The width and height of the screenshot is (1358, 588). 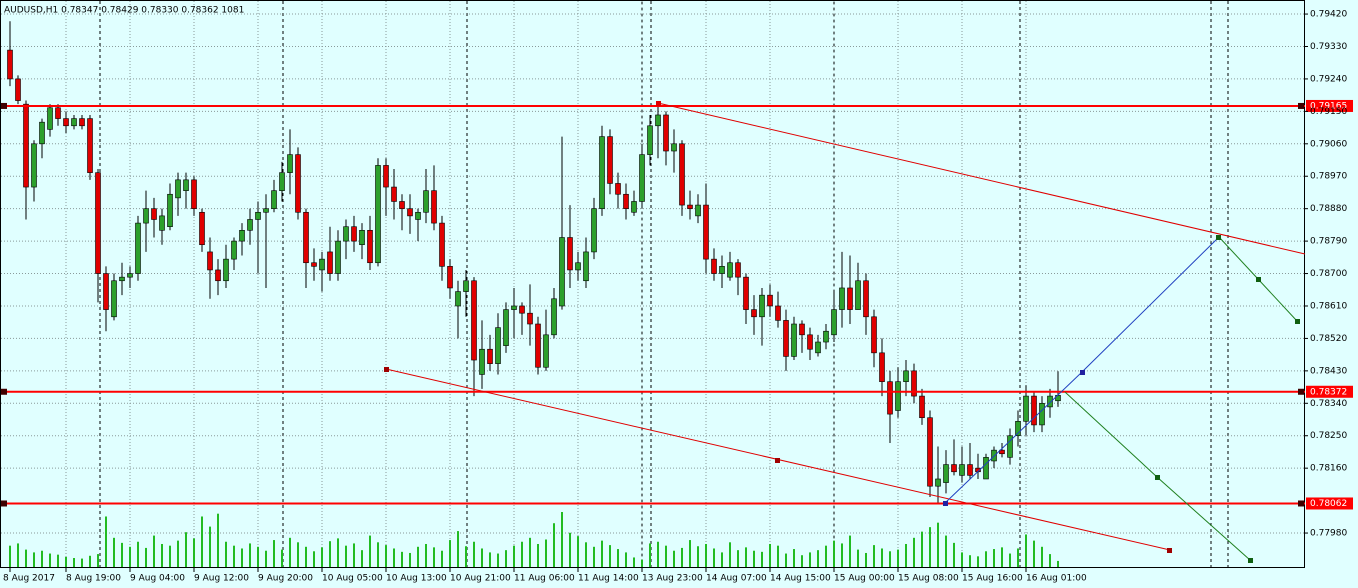 What do you see at coordinates (157, 579) in the screenshot?
I see `x-tick-label: 9 Aug 04:00` at bounding box center [157, 579].